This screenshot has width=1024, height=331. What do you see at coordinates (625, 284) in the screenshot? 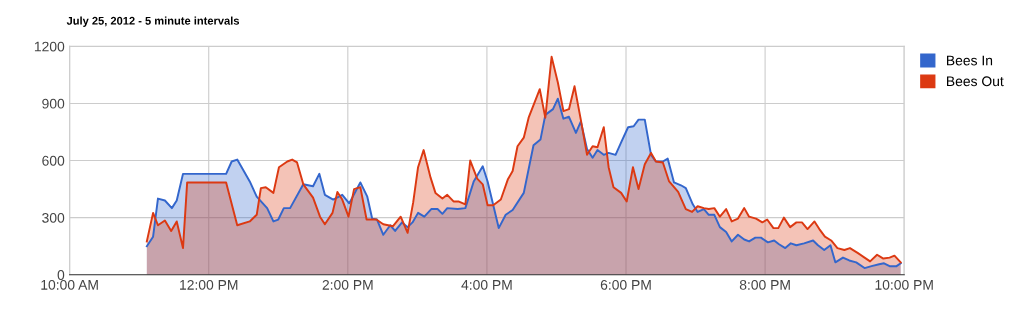
I see `x-tick-label: 6:00 PM` at bounding box center [625, 284].